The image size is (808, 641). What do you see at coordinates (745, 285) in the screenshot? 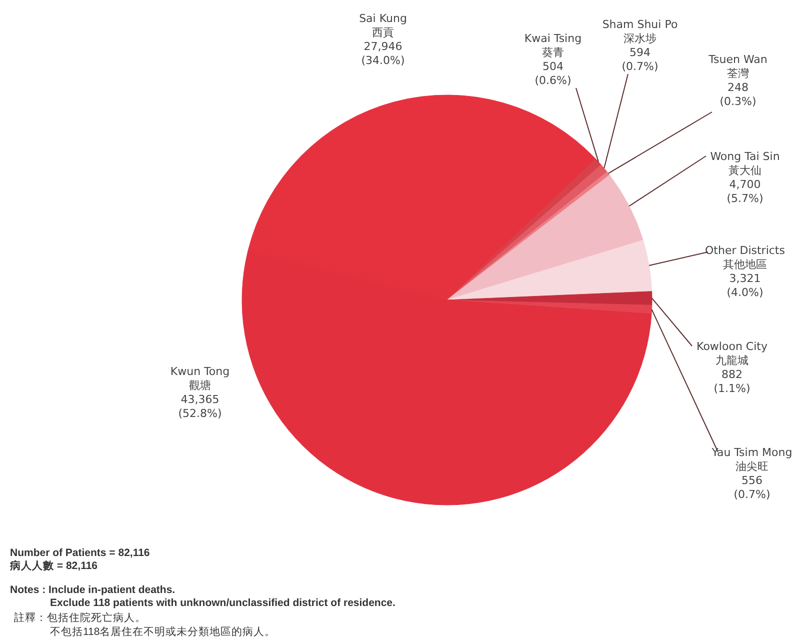
I see `data-label: 3,321 (4.0%)` at bounding box center [745, 285].